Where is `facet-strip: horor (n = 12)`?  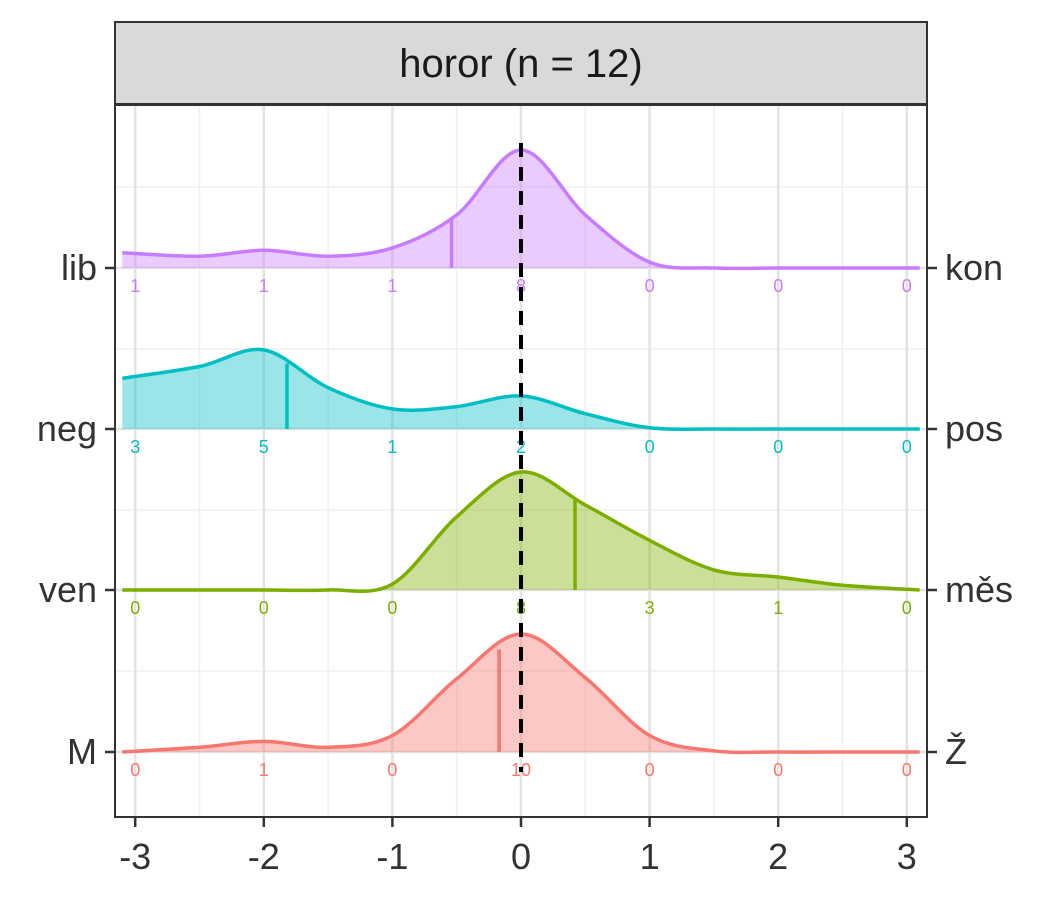 facet-strip: horor (n = 12) is located at coordinates (521, 63).